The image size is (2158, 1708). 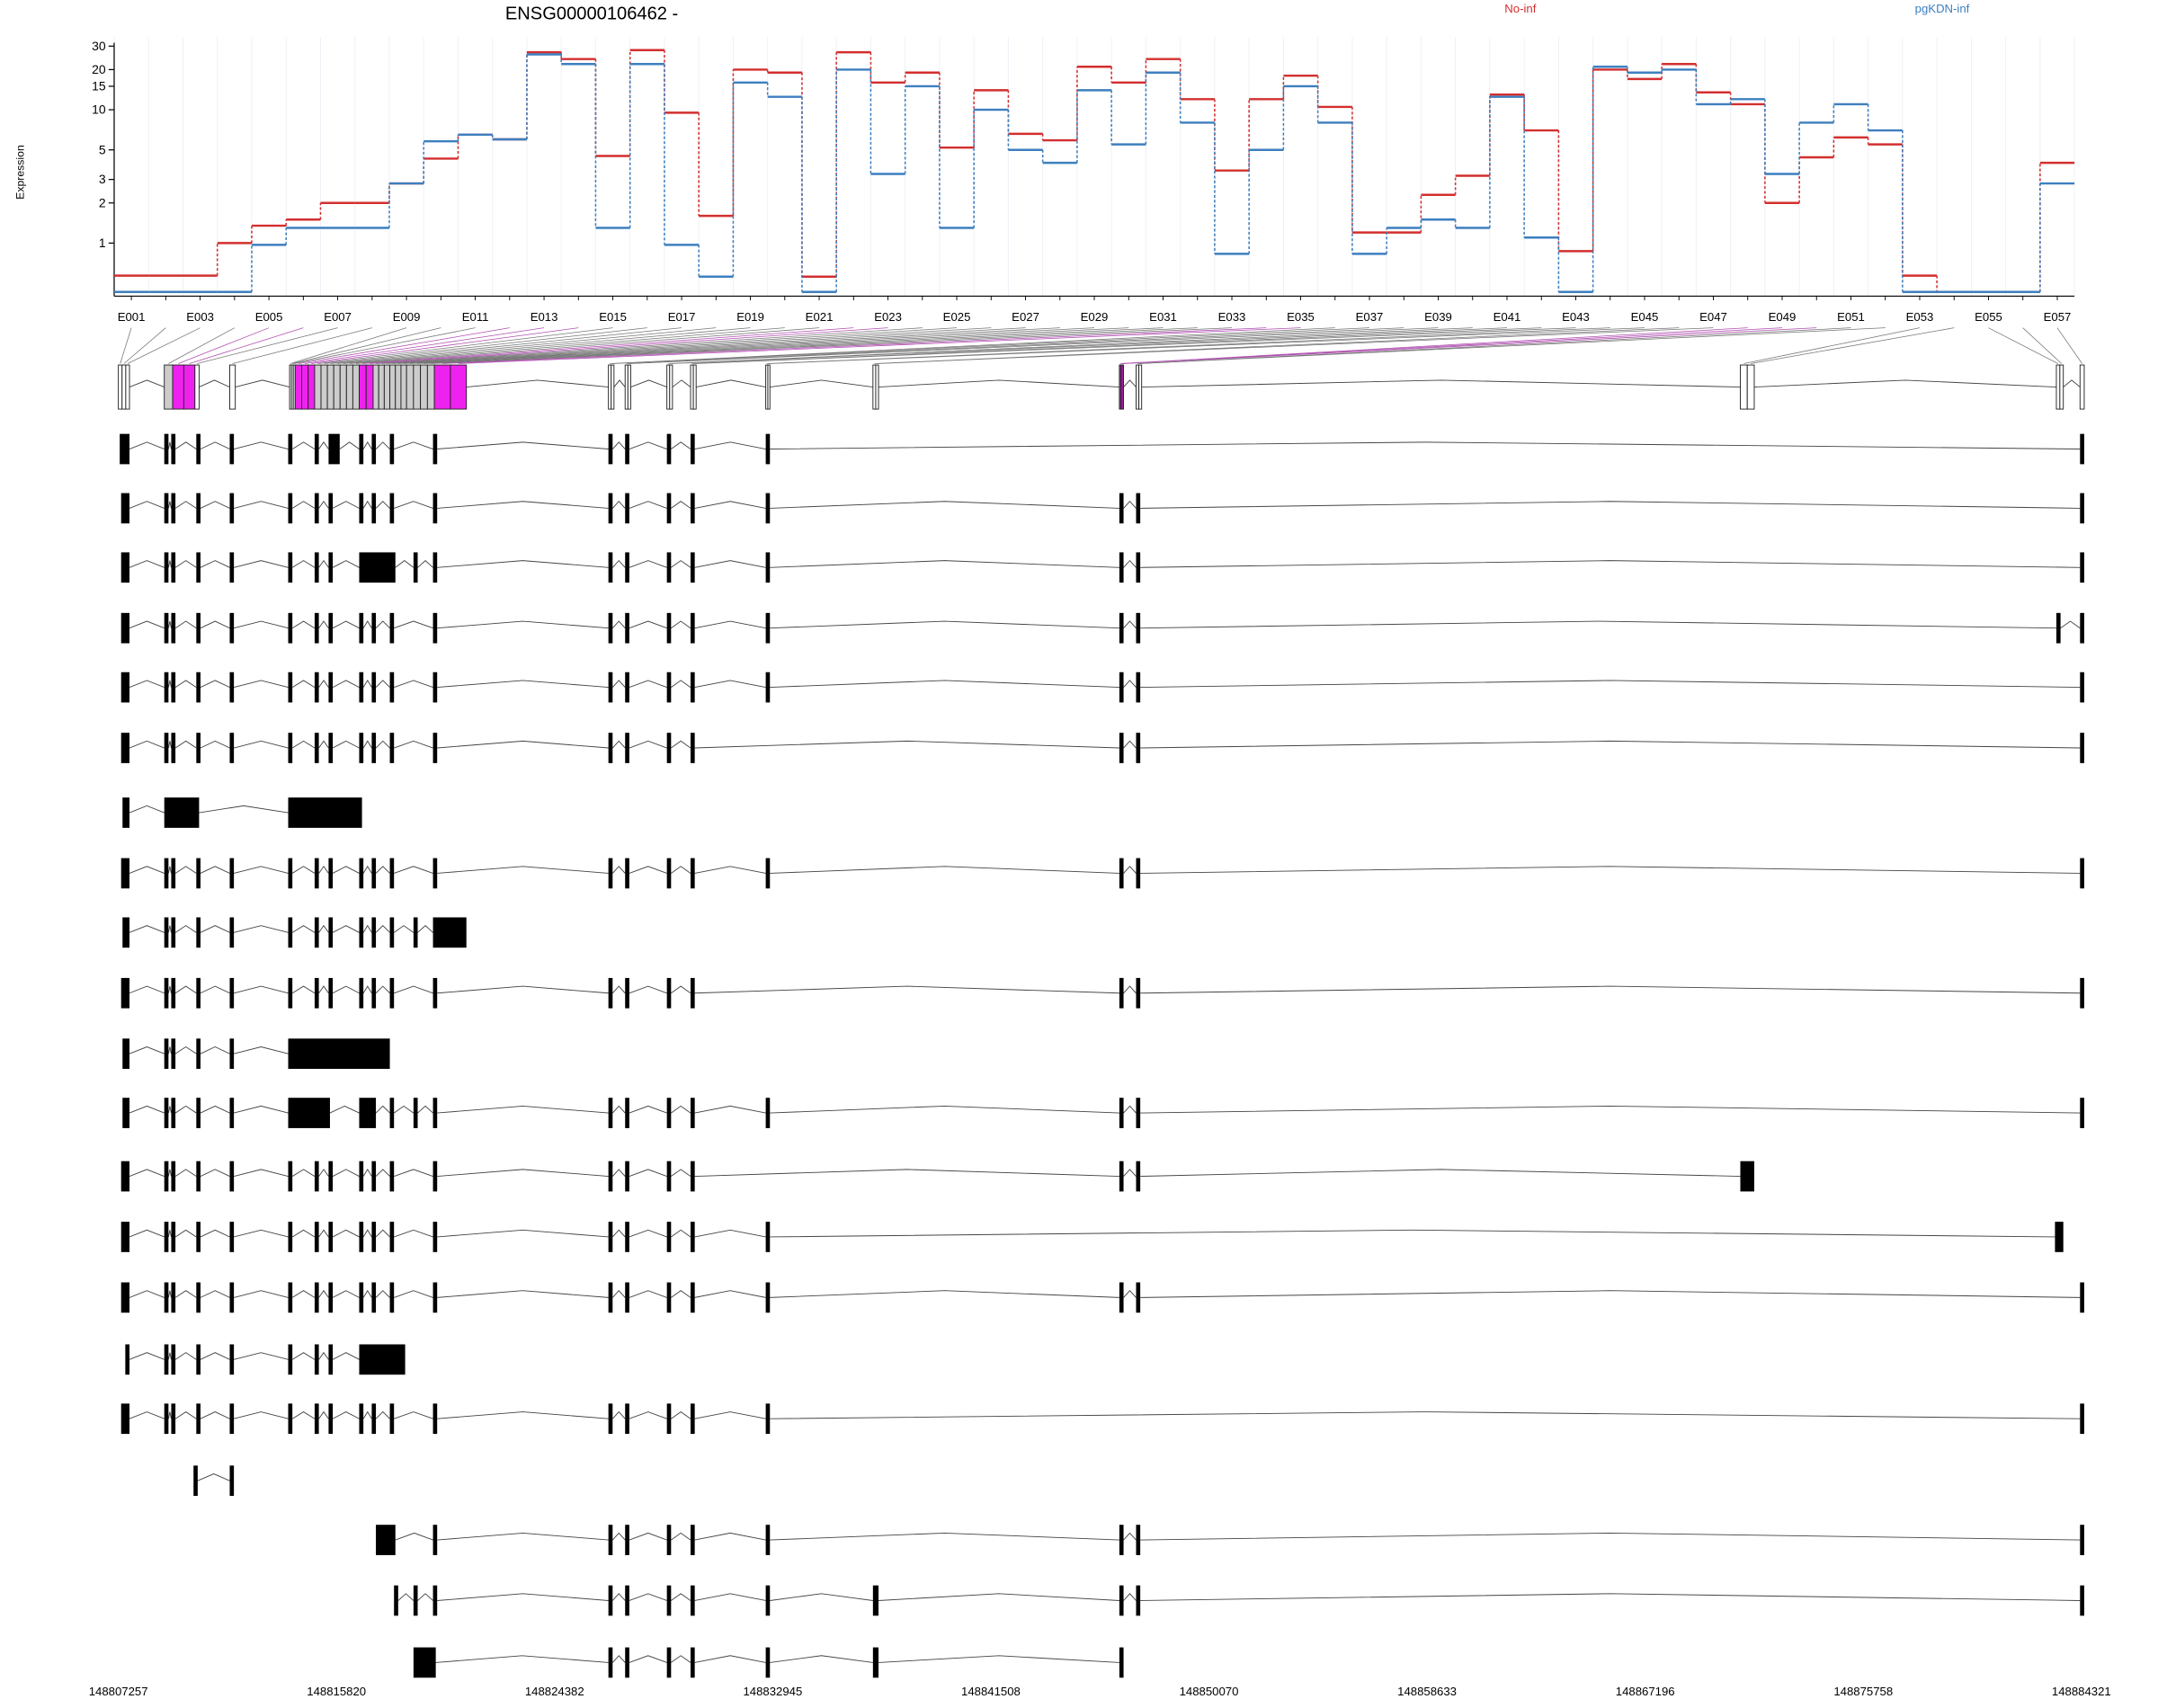 What do you see at coordinates (19, 172) in the screenshot?
I see `y-axis-label: Expression` at bounding box center [19, 172].